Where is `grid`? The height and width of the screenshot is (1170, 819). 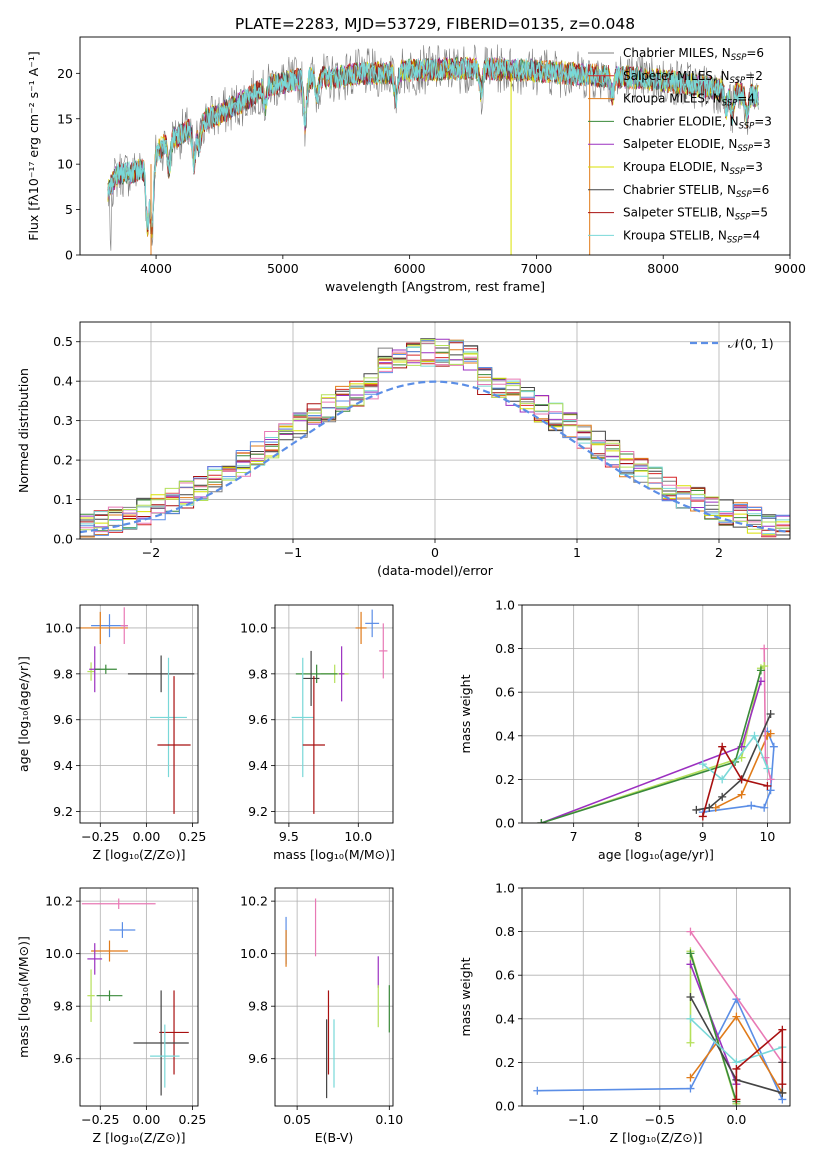 grid is located at coordinates (334, 714).